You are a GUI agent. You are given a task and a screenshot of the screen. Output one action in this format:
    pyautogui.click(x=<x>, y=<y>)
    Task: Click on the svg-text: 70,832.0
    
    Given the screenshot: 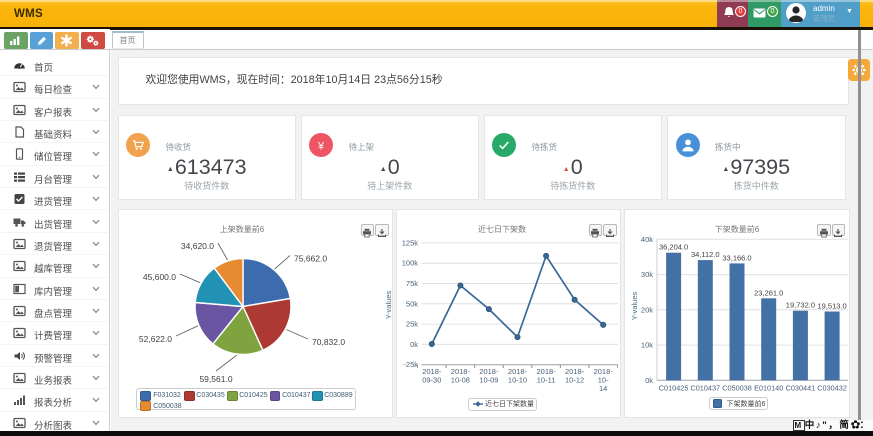 What is the action you would take?
    pyautogui.click(x=328, y=342)
    